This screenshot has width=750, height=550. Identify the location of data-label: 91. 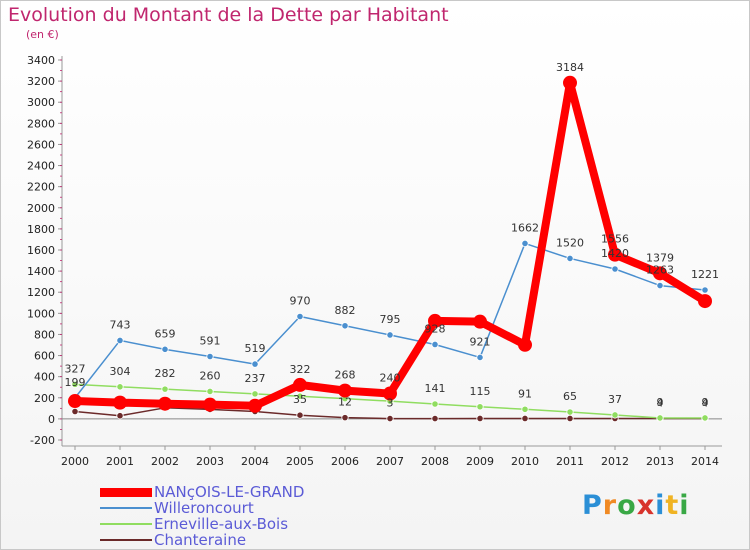
(525, 393).